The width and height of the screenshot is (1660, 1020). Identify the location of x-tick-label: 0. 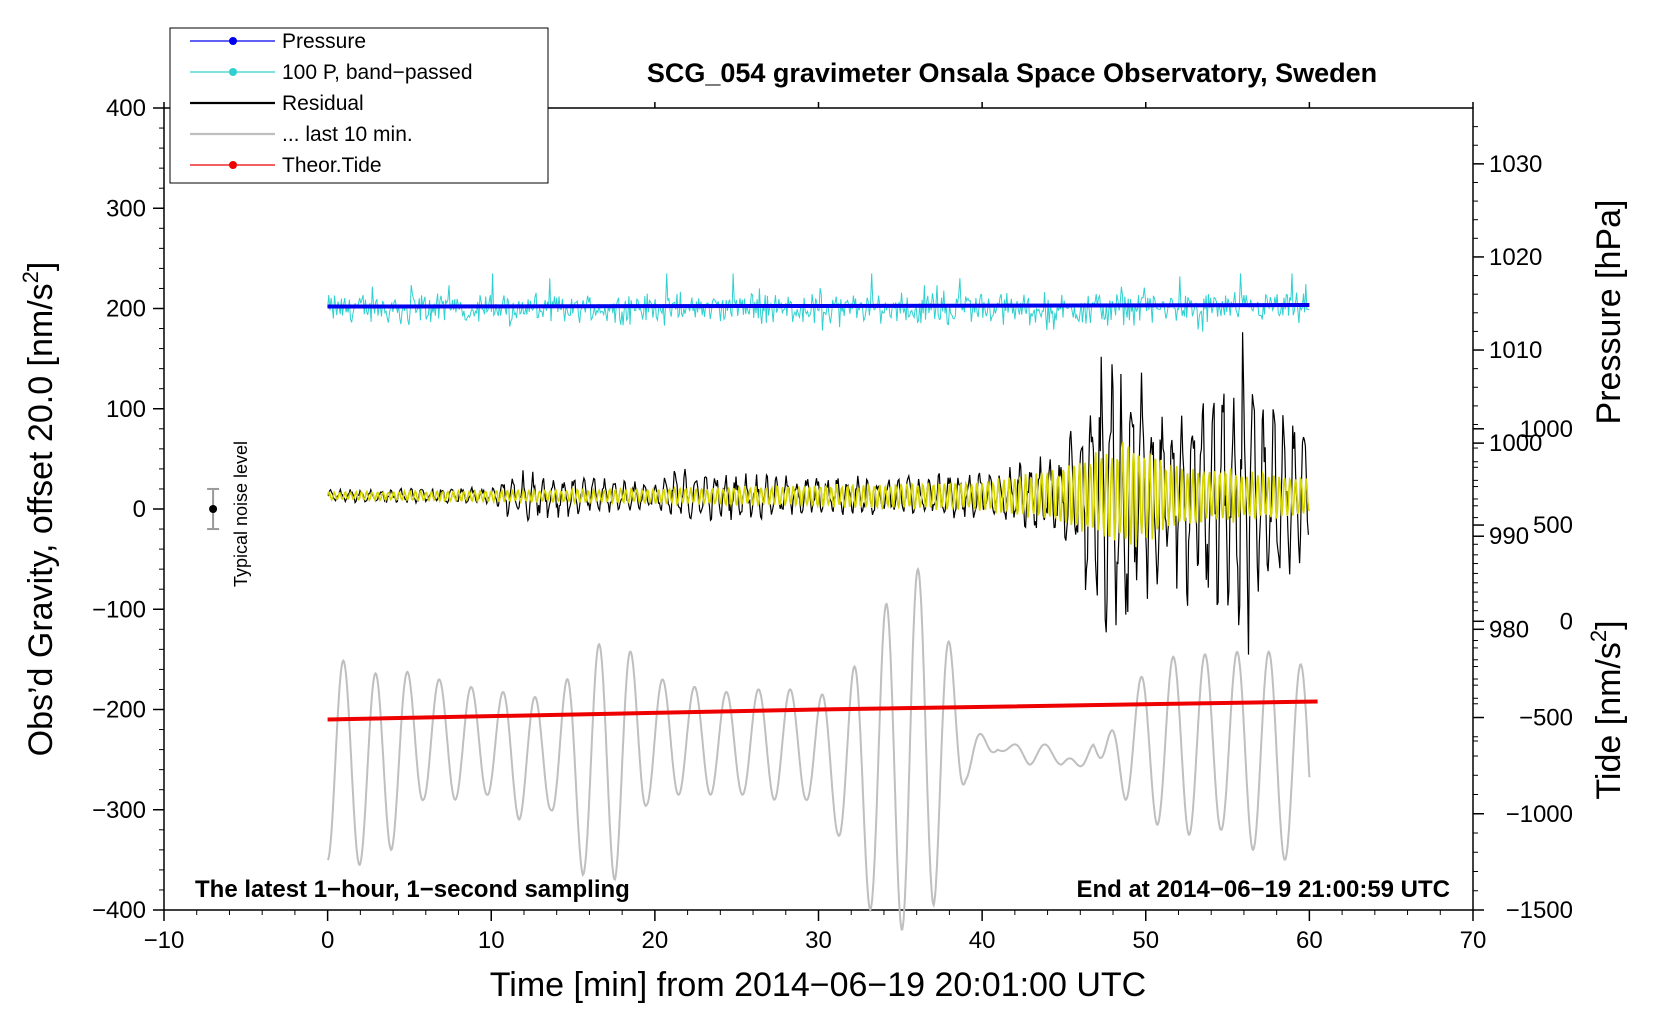
(327, 940).